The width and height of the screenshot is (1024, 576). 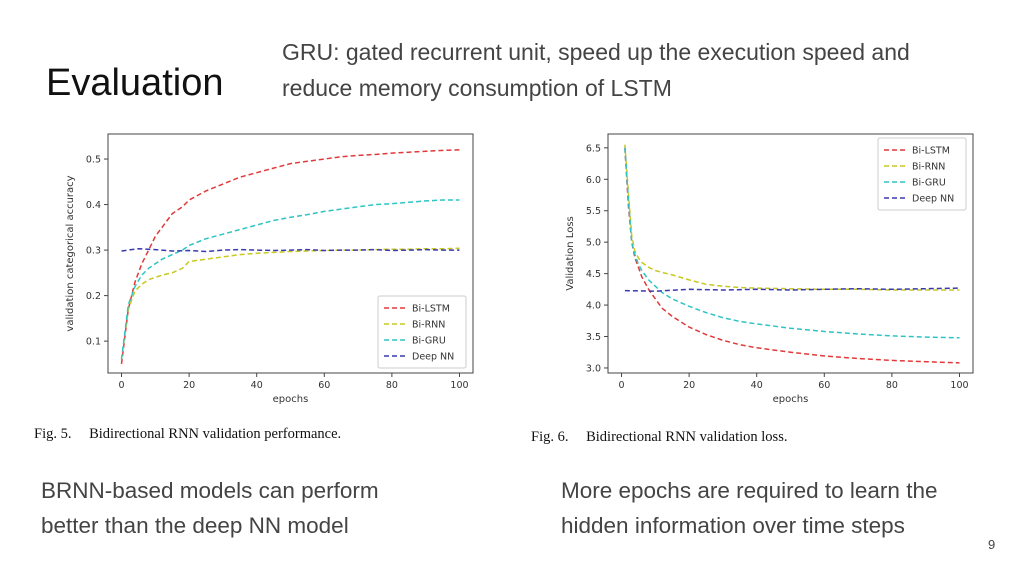 What do you see at coordinates (93, 251) in the screenshot?
I see `y-tick-label: 0.3` at bounding box center [93, 251].